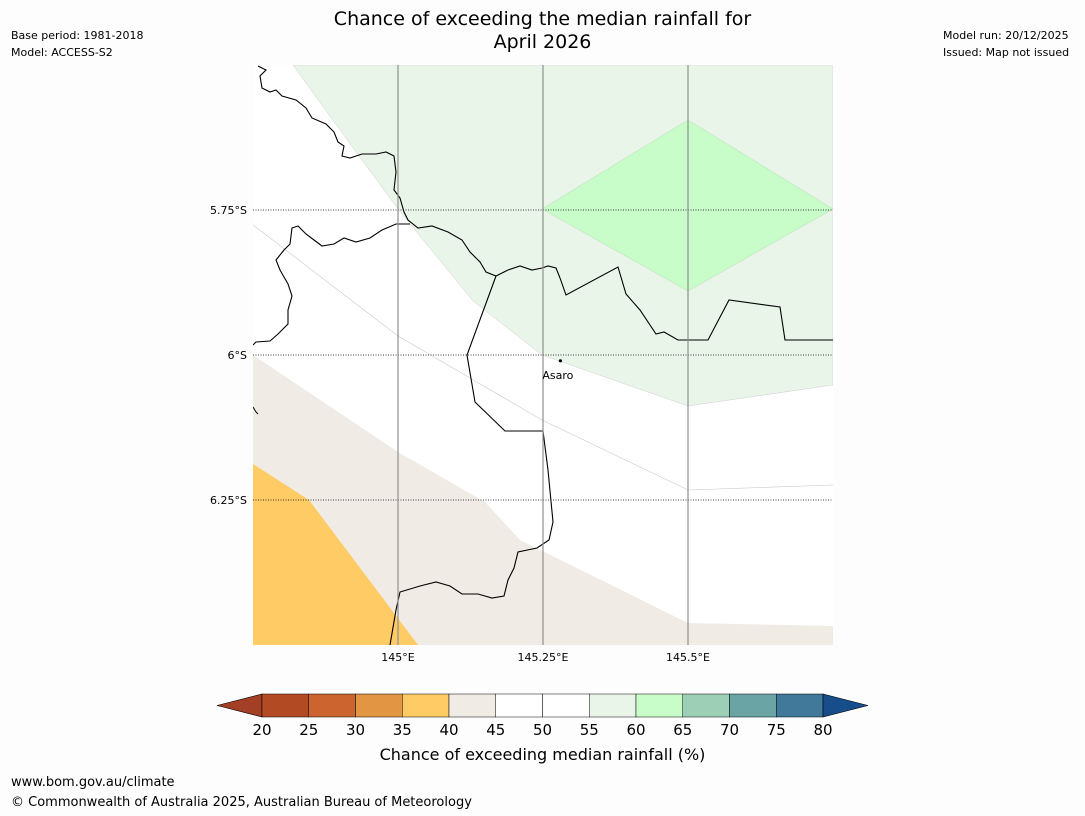 The height and width of the screenshot is (816, 1085). Describe the element at coordinates (397, 657) in the screenshot. I see `lon-label: 145°E` at that location.